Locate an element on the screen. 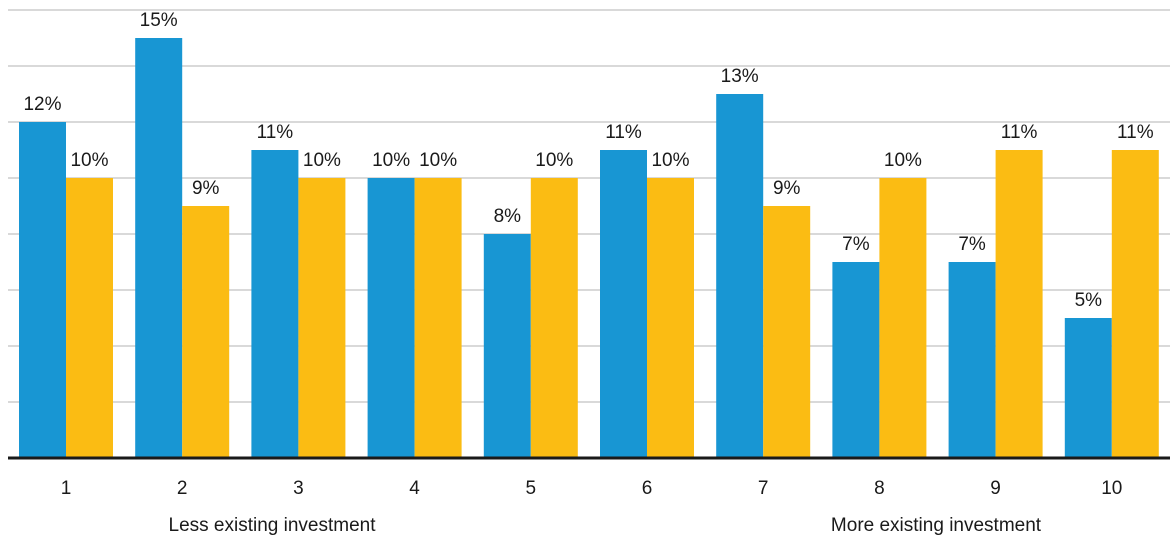 Image resolution: width=1170 pixels, height=542 pixels. x-tick-label: 1 is located at coordinates (66, 488).